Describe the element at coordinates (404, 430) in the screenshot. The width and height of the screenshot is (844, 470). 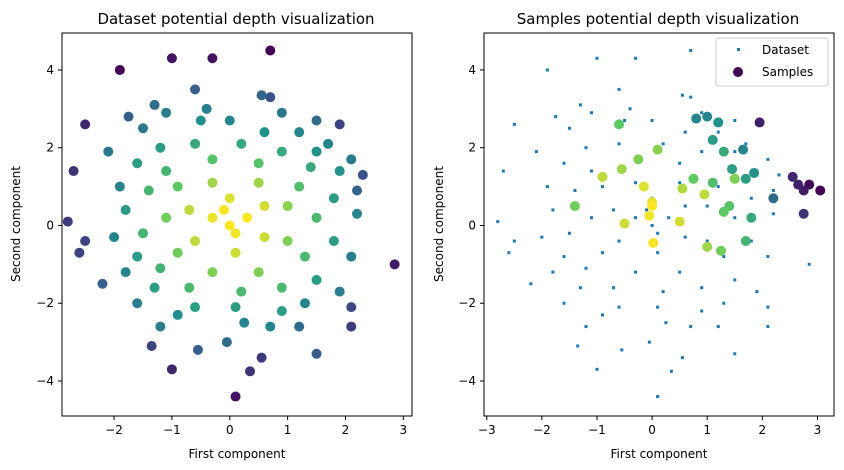
I see `x-tick-label: 3` at that location.